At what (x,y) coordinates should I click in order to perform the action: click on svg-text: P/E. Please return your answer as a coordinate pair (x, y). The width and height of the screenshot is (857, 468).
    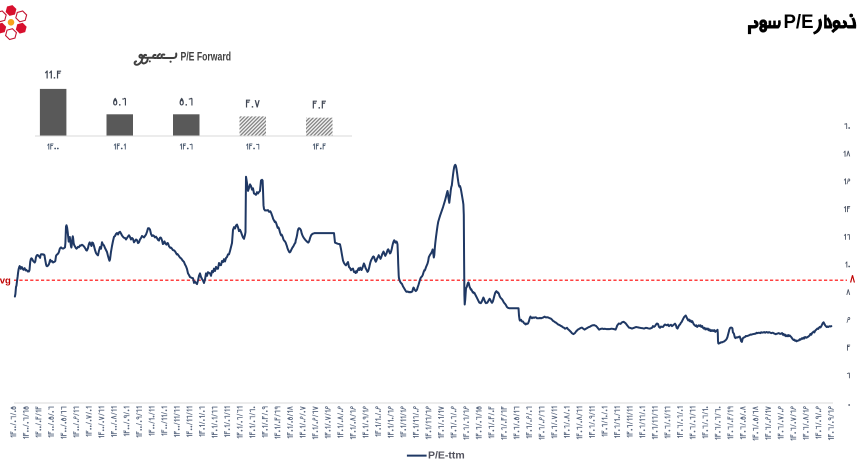
    Looking at the image, I should click on (799, 22).